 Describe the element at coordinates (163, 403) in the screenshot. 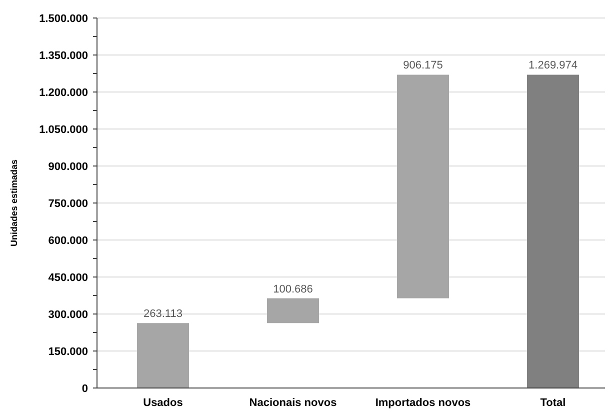

I see `x-tick-label: Usados` at that location.